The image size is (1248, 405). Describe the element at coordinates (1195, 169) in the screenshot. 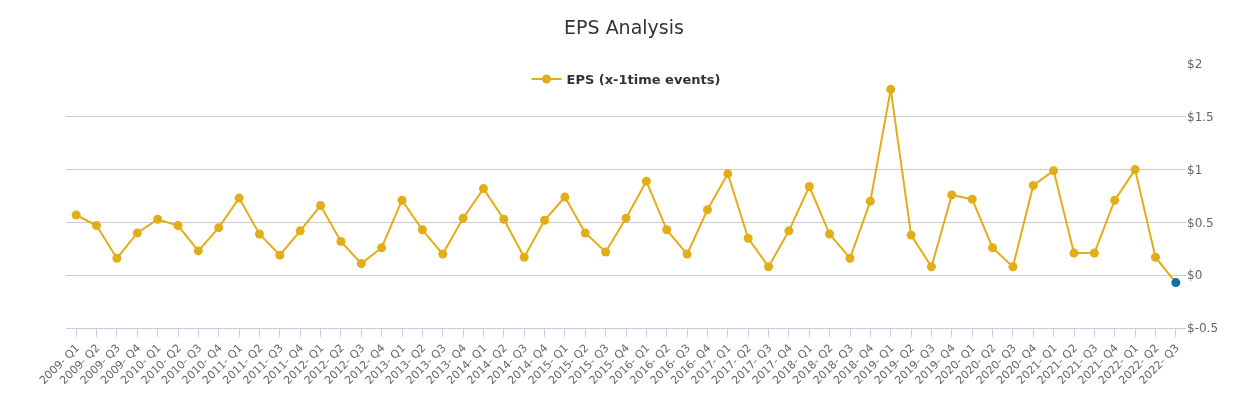

I see `y-tick-label: $1` at that location.